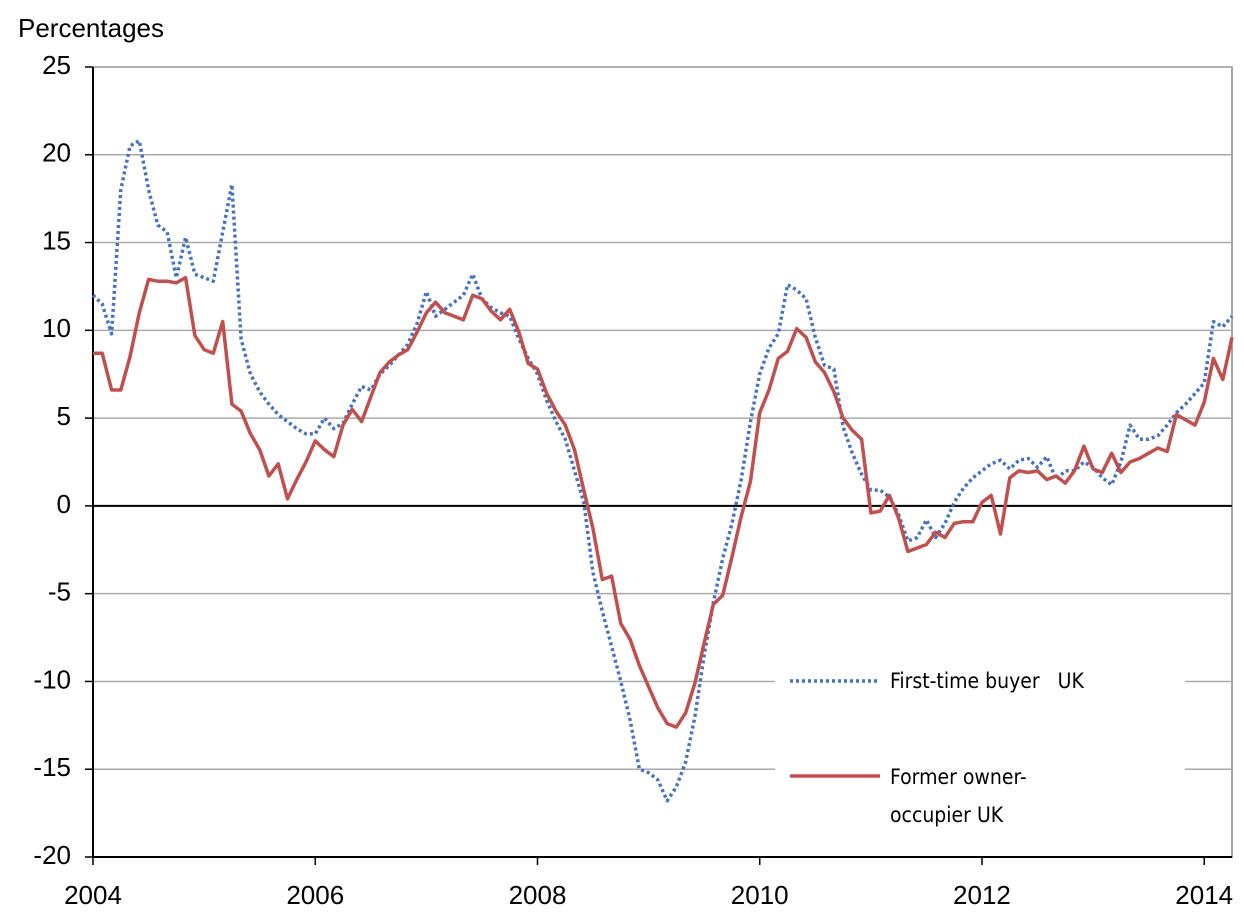 Image resolution: width=1244 pixels, height=918 pixels. I want to click on y-tick-label: 10, so click(56, 328).